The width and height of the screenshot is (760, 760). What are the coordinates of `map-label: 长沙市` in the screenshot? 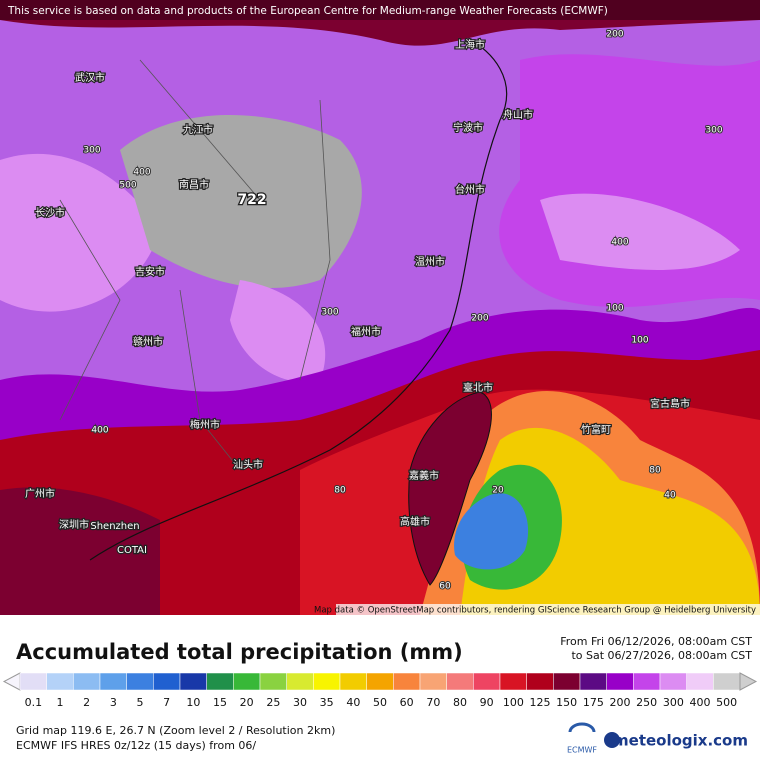 It's located at (50, 212).